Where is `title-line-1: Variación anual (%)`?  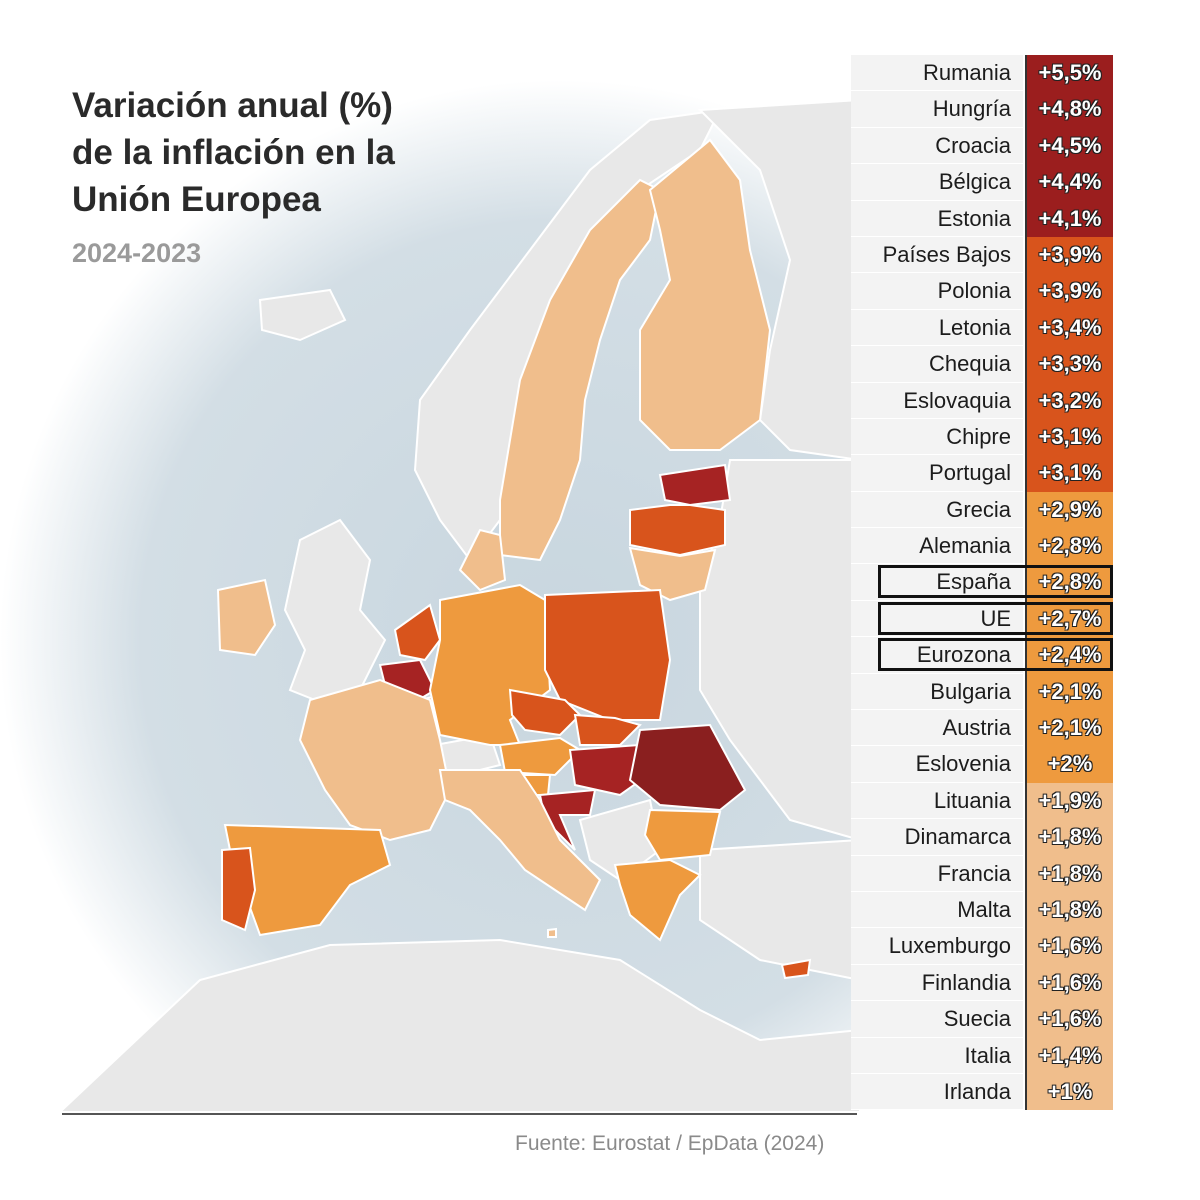
title-line-1: Variación anual (%) is located at coordinates (232, 105).